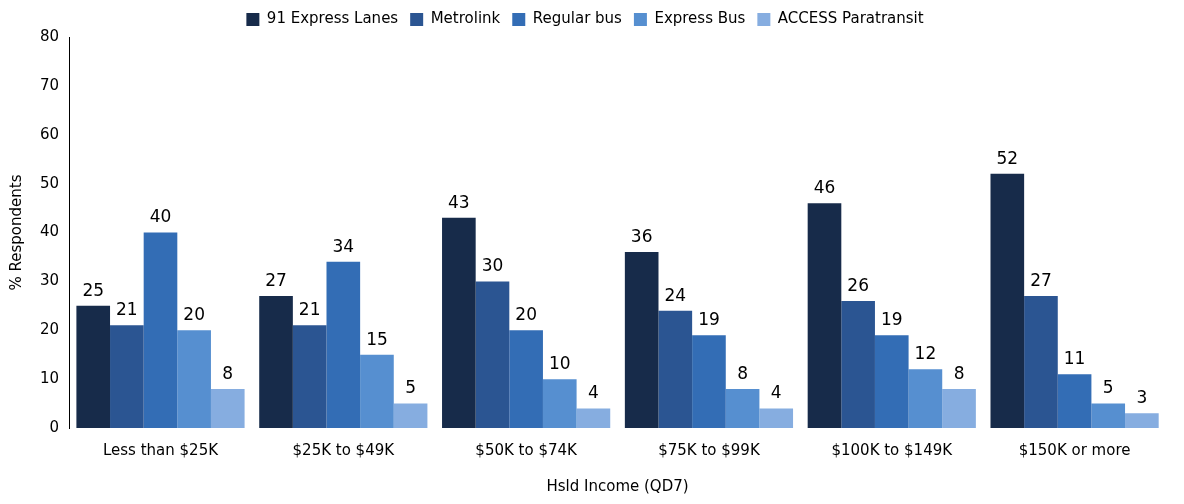 This screenshot has width=1184, height=504. Describe the element at coordinates (1007, 157) in the screenshot. I see `data-label: 52` at that location.